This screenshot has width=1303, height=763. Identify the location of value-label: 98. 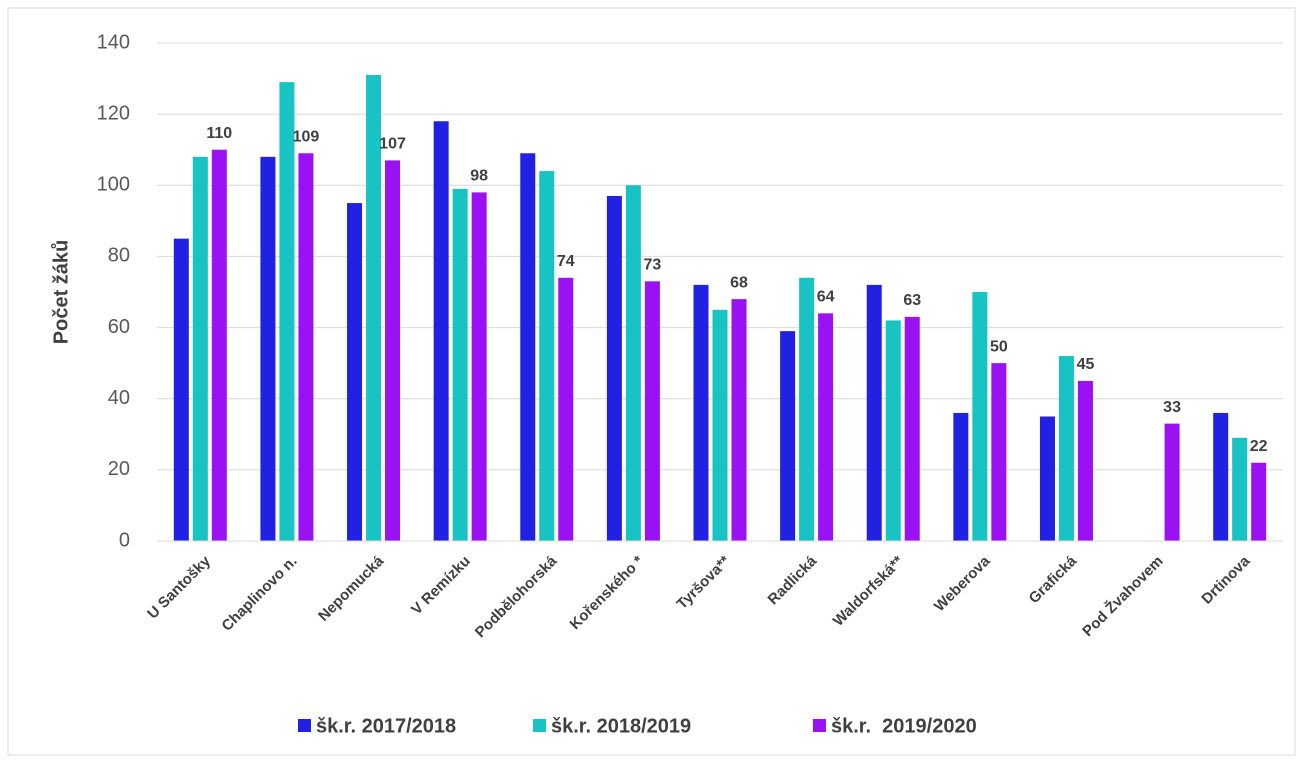
(479, 176).